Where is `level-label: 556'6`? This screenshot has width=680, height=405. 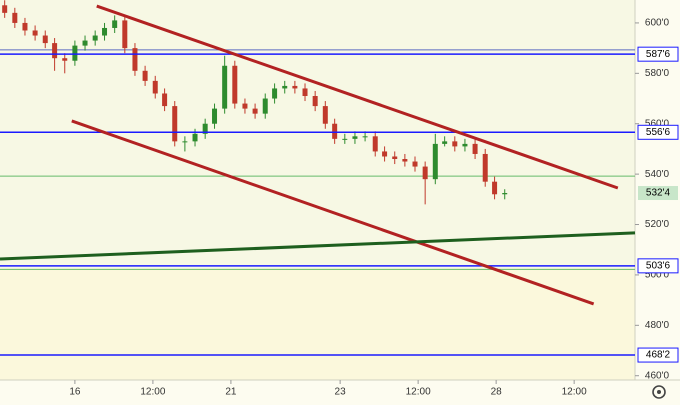
level-label: 556'6 is located at coordinates (658, 132).